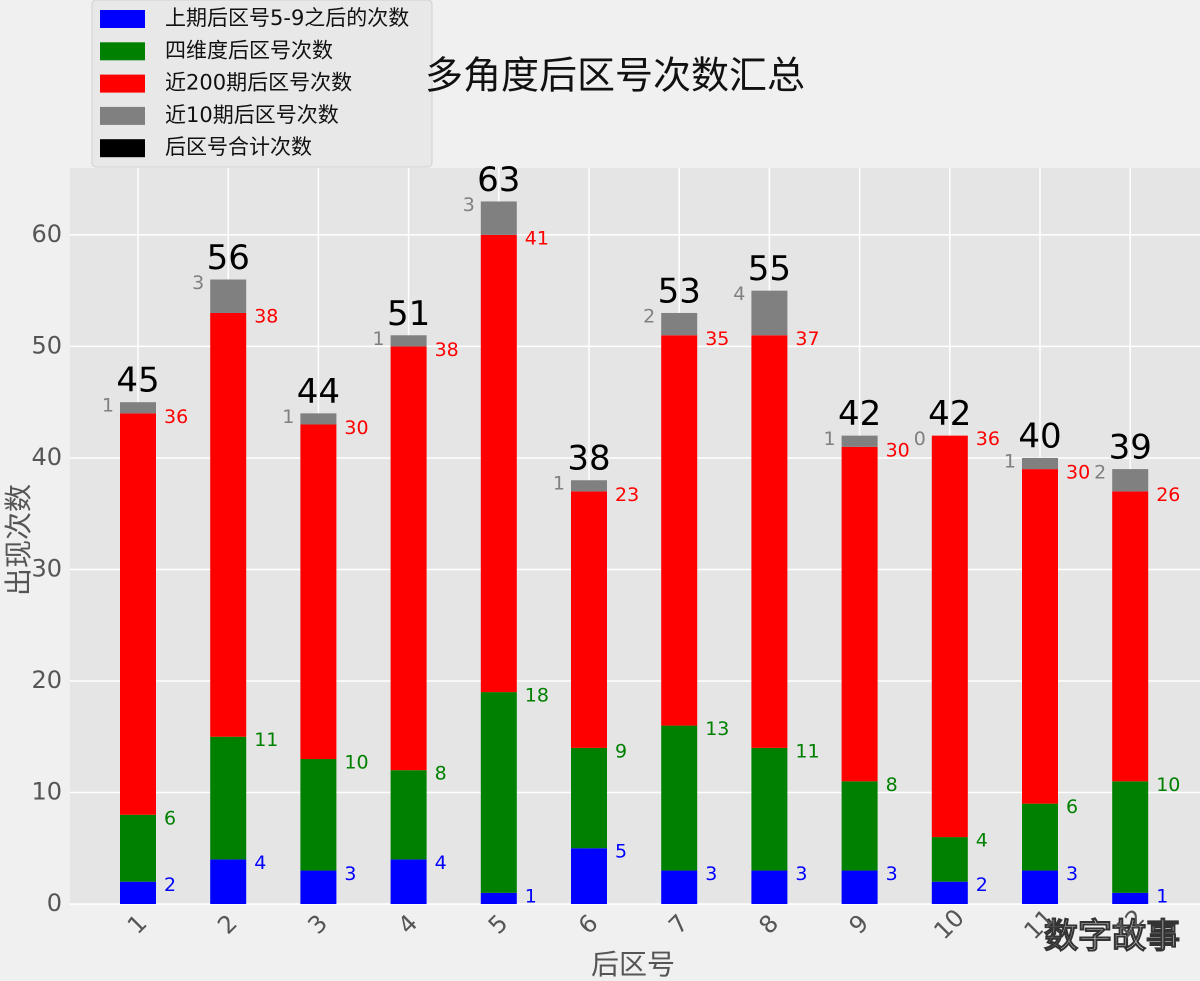 This screenshot has height=981, width=1200. I want to click on legend-label: 近10期后区号次数, so click(252, 115).